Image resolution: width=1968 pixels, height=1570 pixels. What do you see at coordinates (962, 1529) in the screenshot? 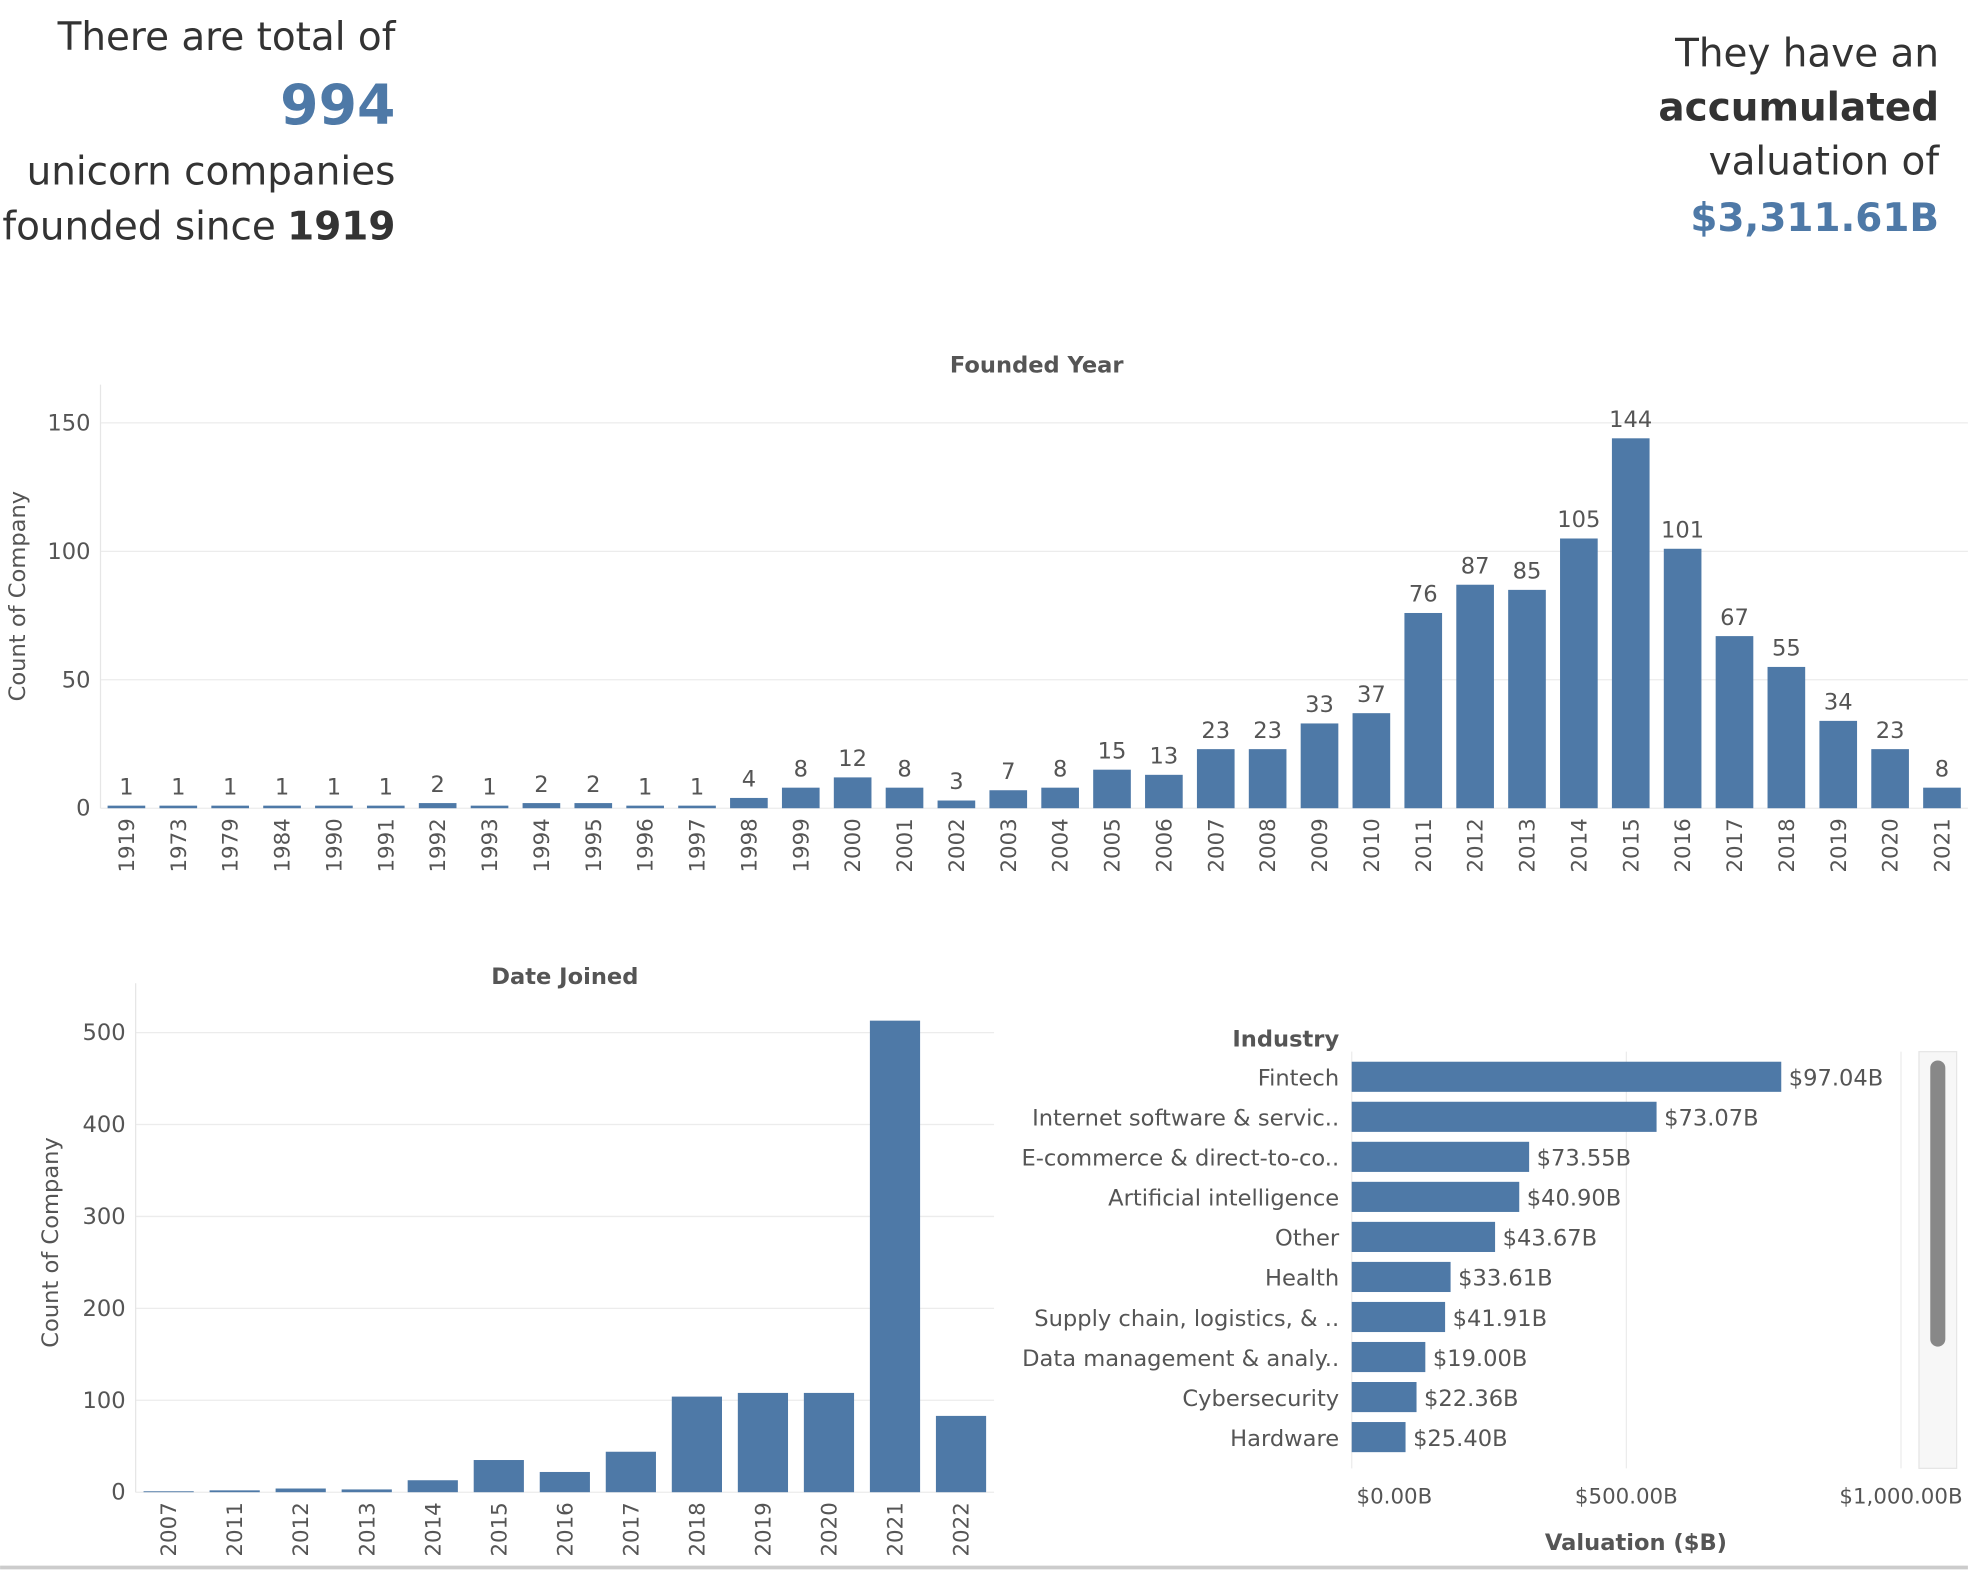
I see `x-tick-label: 2022` at bounding box center [962, 1529].